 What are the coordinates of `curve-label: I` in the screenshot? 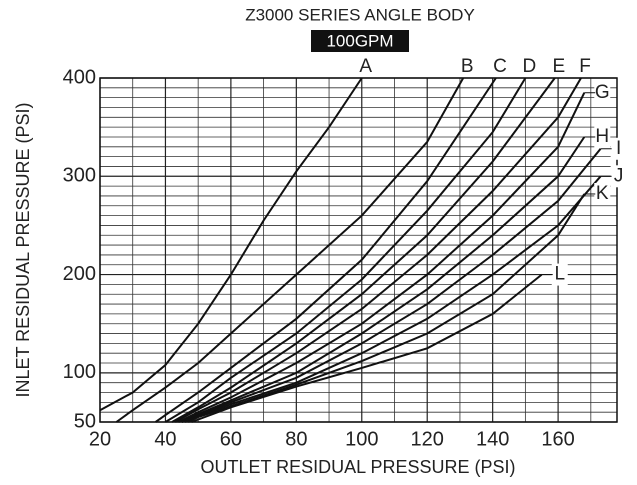 It's located at (618, 148).